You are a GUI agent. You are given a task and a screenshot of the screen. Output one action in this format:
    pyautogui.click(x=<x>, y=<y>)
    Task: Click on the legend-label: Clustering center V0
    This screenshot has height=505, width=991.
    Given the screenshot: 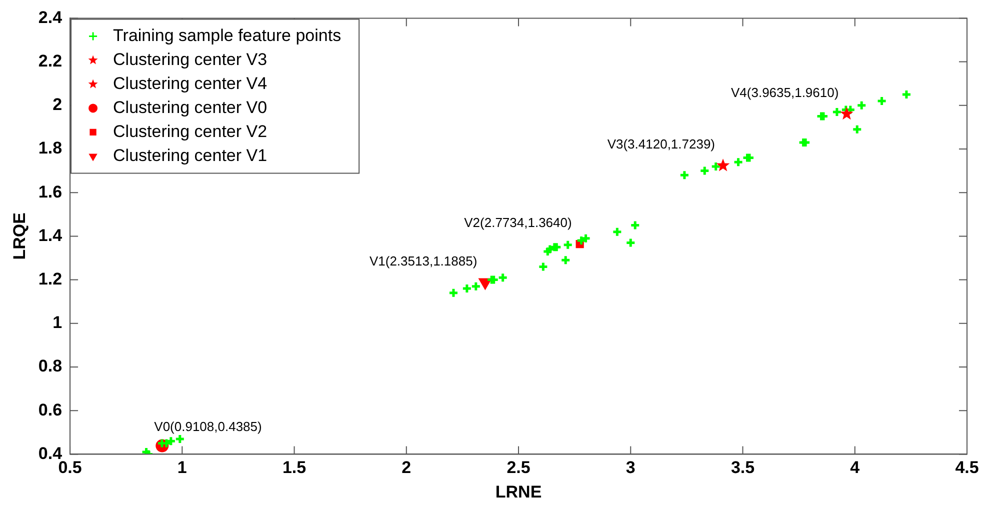 What is the action you would take?
    pyautogui.click(x=190, y=107)
    